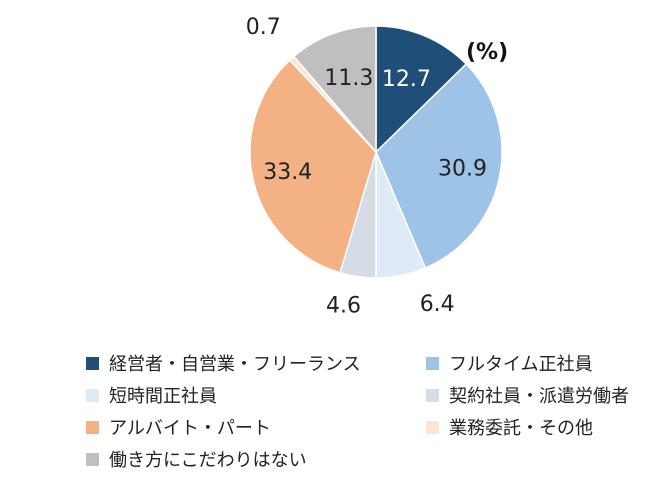  What do you see at coordinates (539, 396) in the screenshot?
I see `legend-label: 契約社員・派遣労働者` at bounding box center [539, 396].